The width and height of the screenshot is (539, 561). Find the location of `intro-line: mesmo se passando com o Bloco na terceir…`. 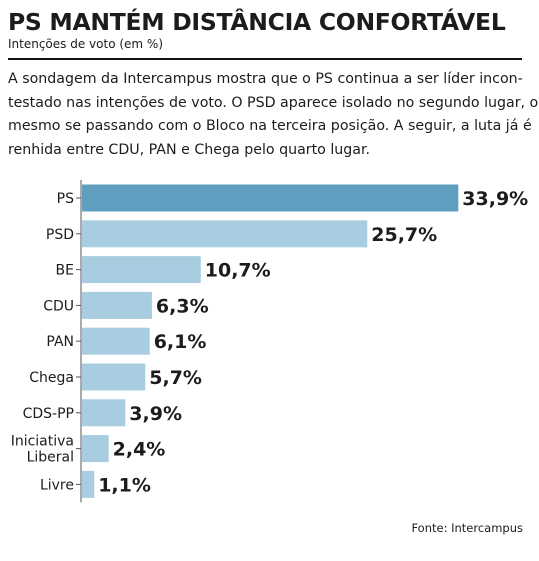

intro-line: mesmo se passando com o Bloco na terceir… is located at coordinates (270, 126).